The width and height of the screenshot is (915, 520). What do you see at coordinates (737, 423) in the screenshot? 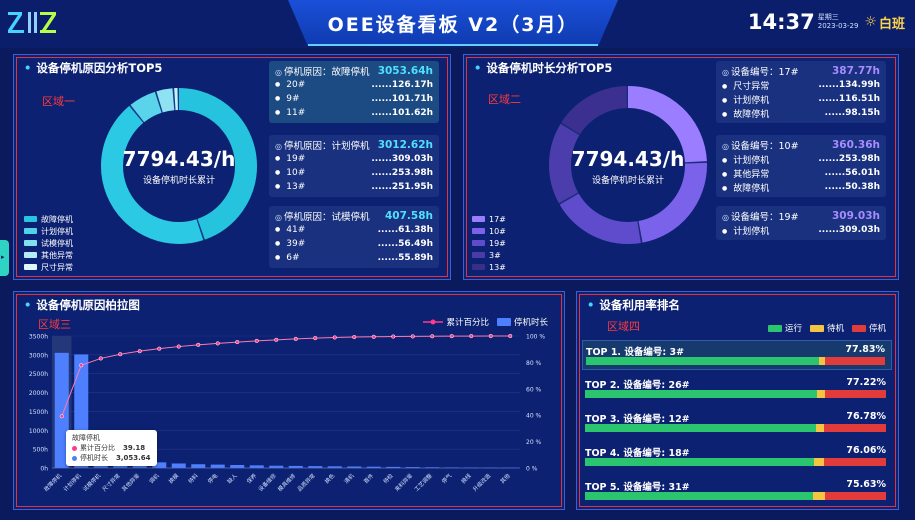
I see `ranking-item: TOP 3. 设备编号: 12# 76.78%` at bounding box center [737, 423].